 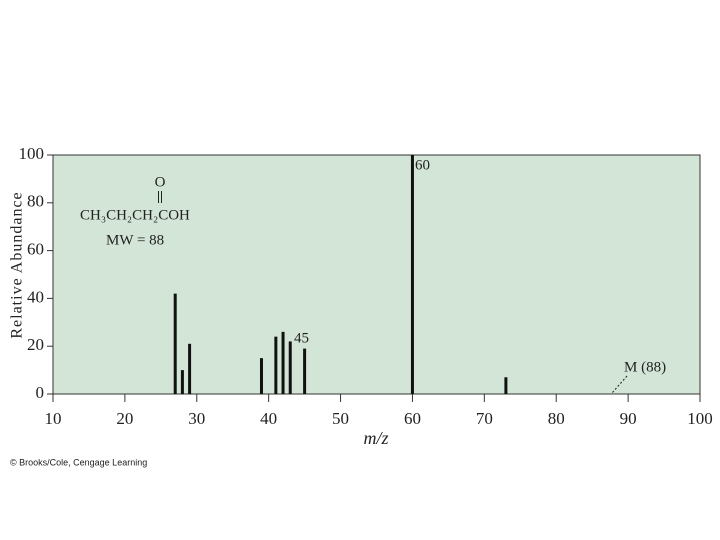 I want to click on y-tick-label: 80, so click(x=35, y=201).